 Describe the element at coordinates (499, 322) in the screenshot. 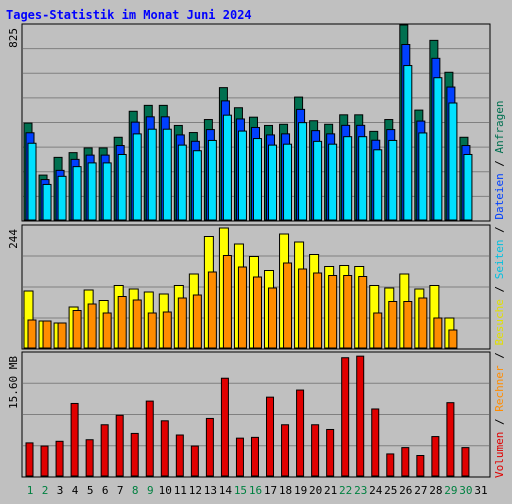

I see `legend-besuche: Besuche` at that location.